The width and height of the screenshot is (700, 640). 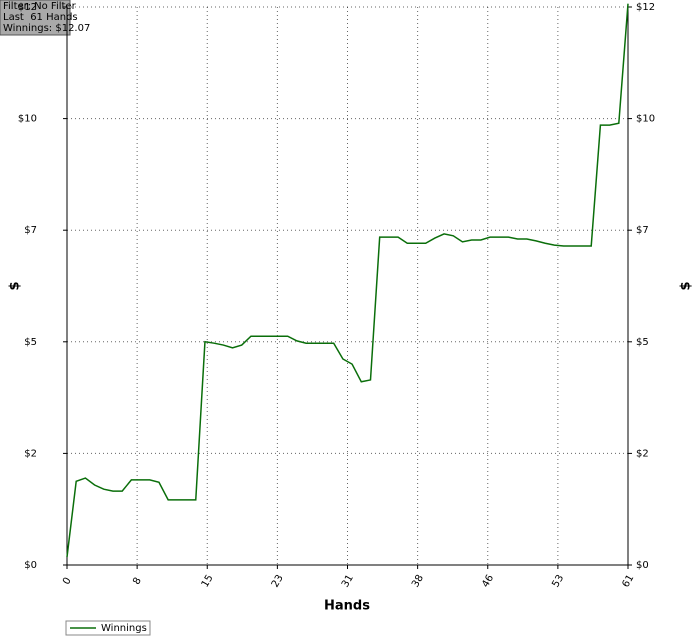 I want to click on y-tick-label-right: $5, so click(x=642, y=342).